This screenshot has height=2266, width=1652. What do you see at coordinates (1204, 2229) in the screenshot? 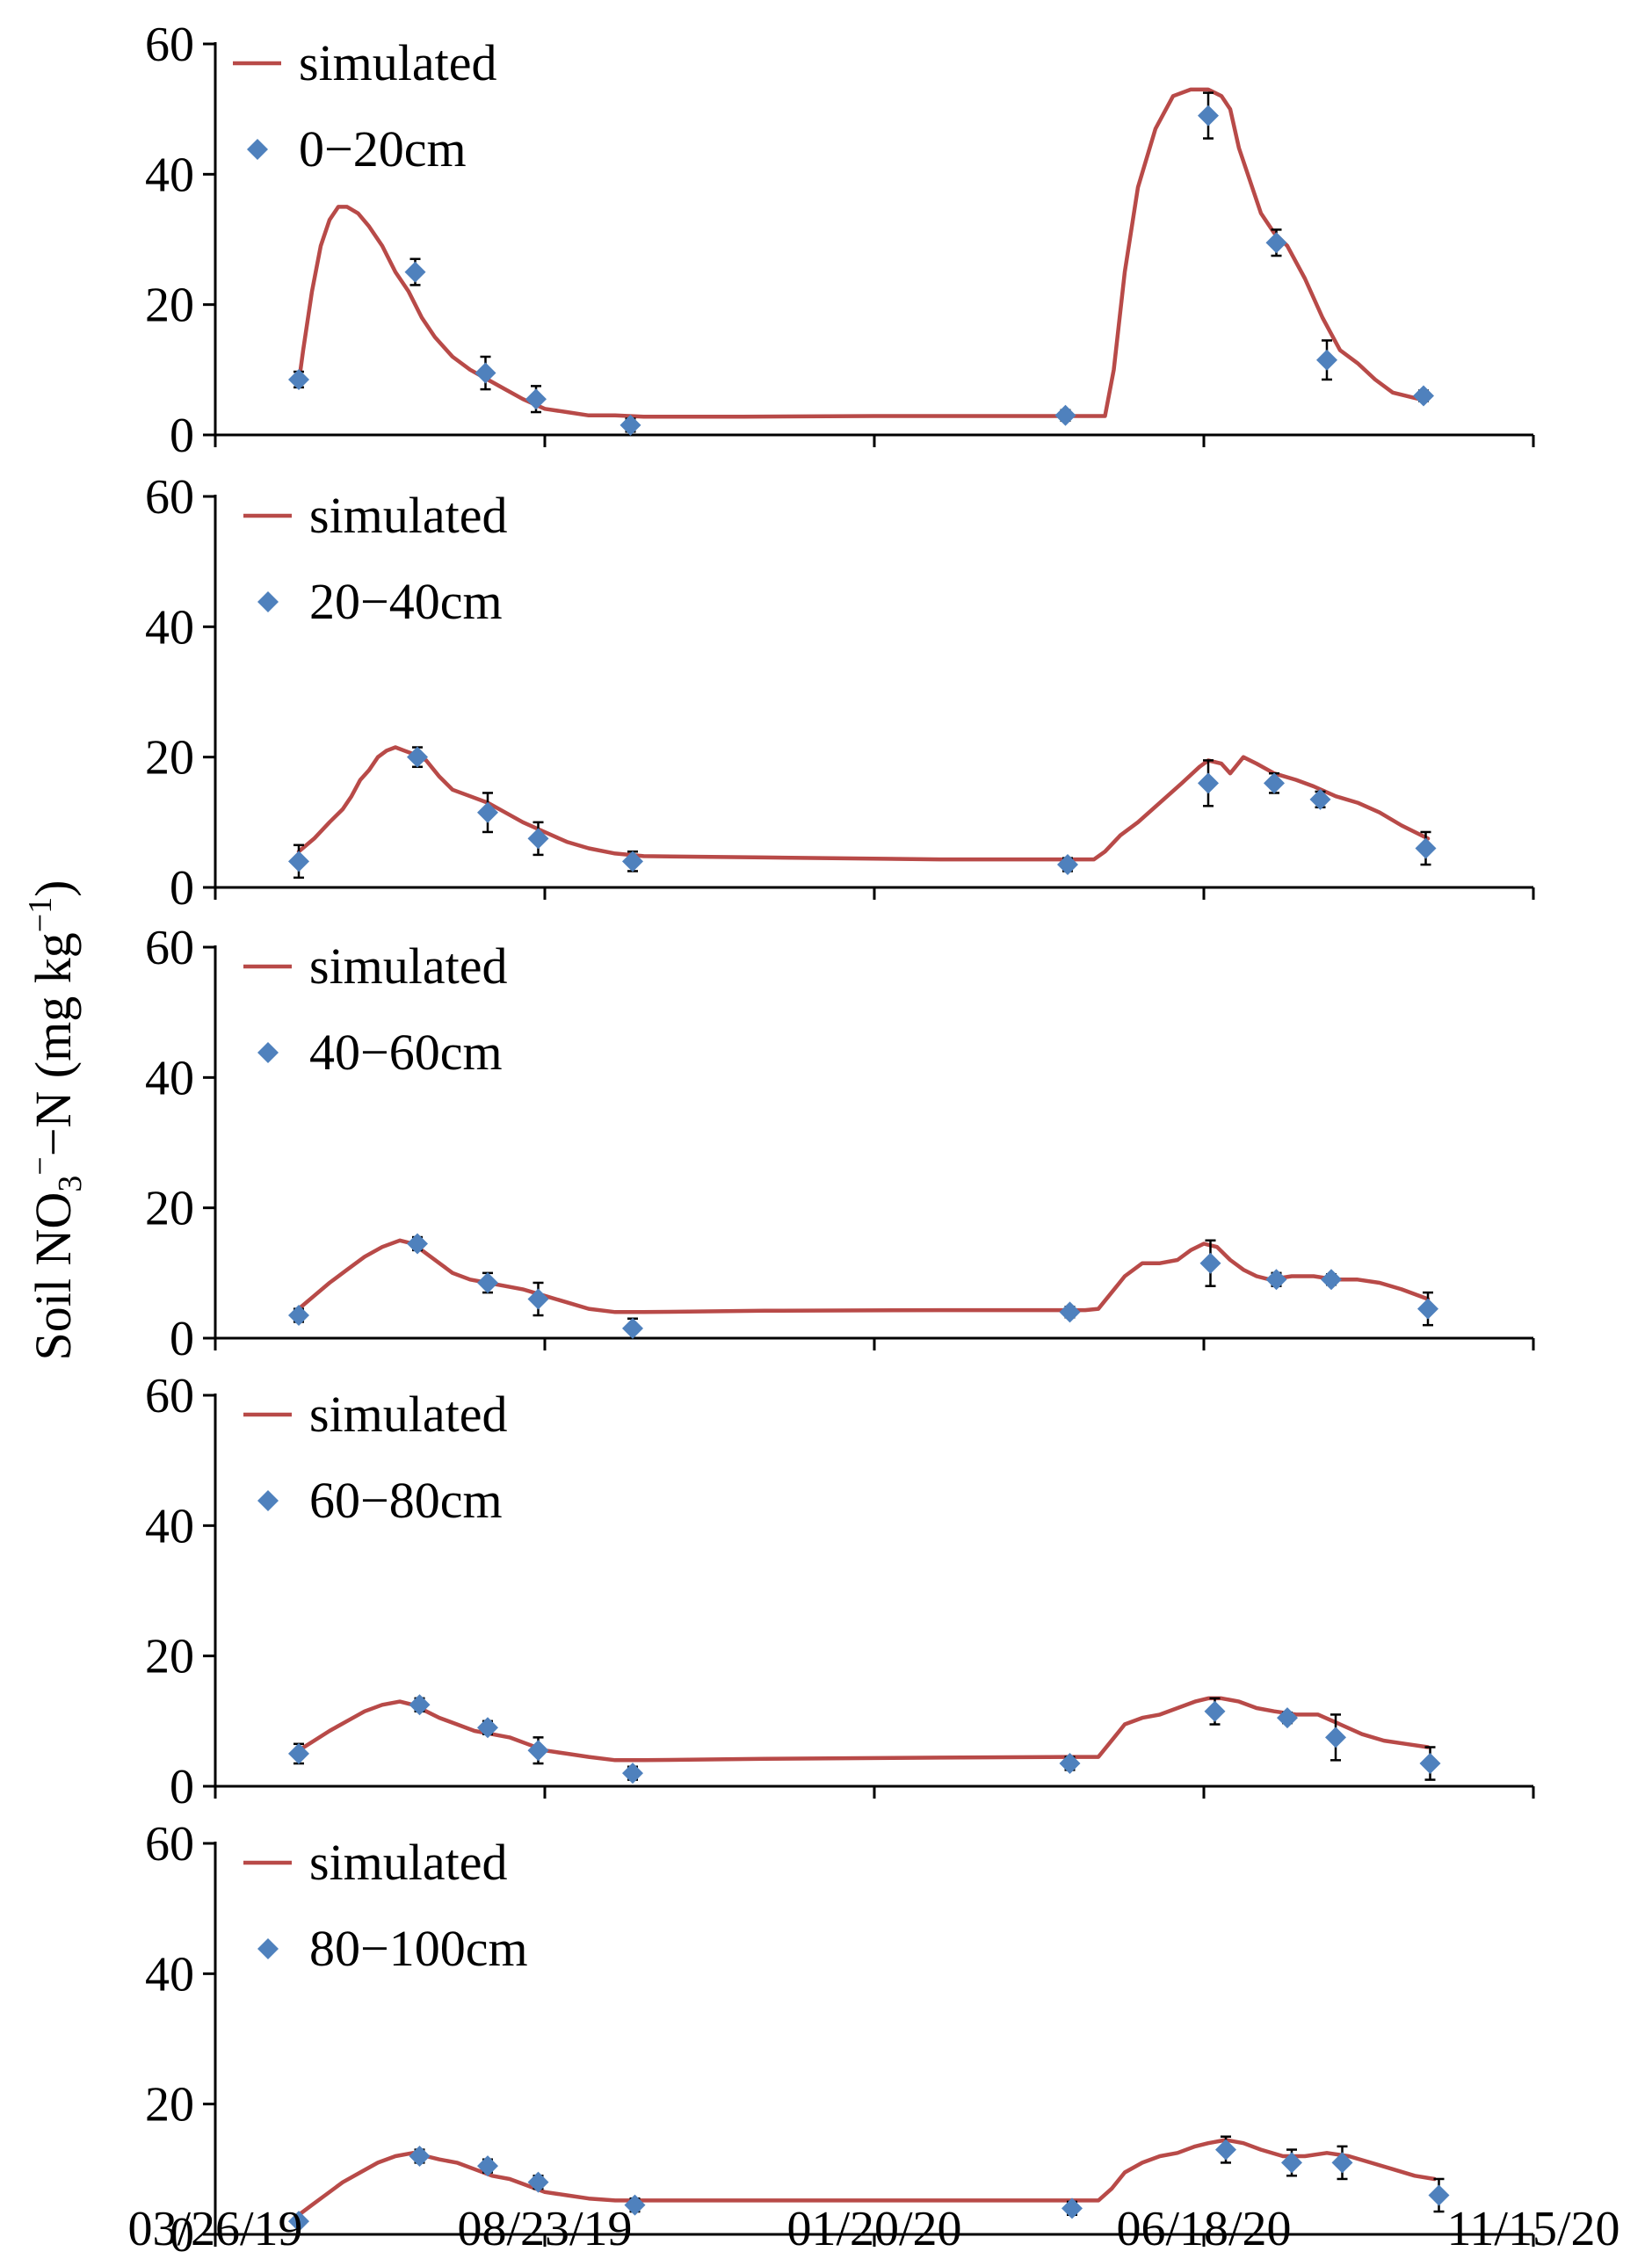
I see `x-tick-label: 06/18/20` at bounding box center [1204, 2229].